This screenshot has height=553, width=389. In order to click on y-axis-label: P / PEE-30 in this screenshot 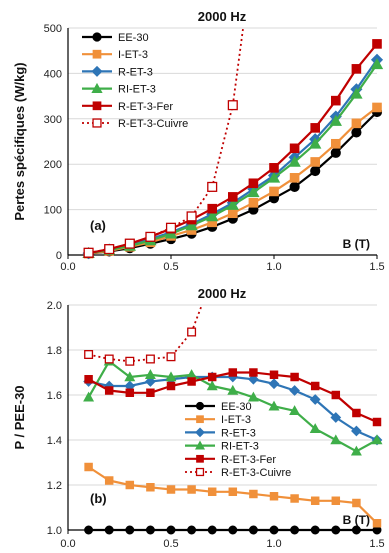, I will do `click(19, 417)`.